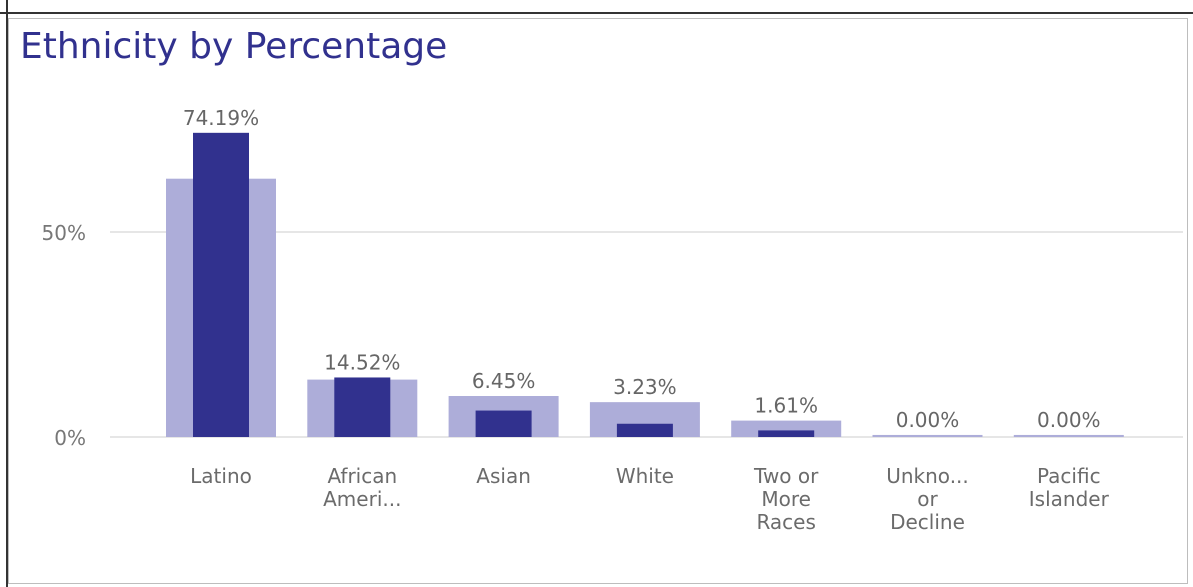 The width and height of the screenshot is (1193, 587). Describe the element at coordinates (221, 476) in the screenshot. I see `category-label: Latino` at that location.